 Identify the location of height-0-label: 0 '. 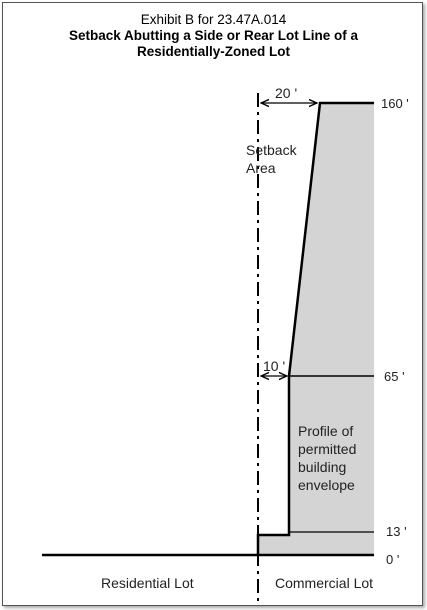
(392, 559).